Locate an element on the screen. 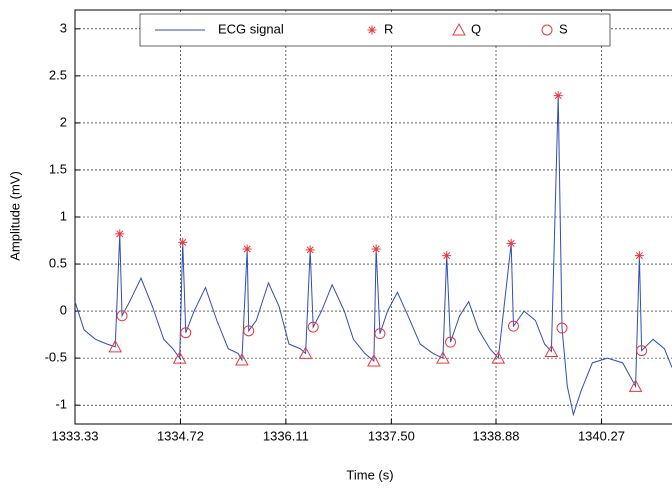 Image resolution: width=672 pixels, height=492 pixels. y-tick-label: 2 is located at coordinates (63, 121).